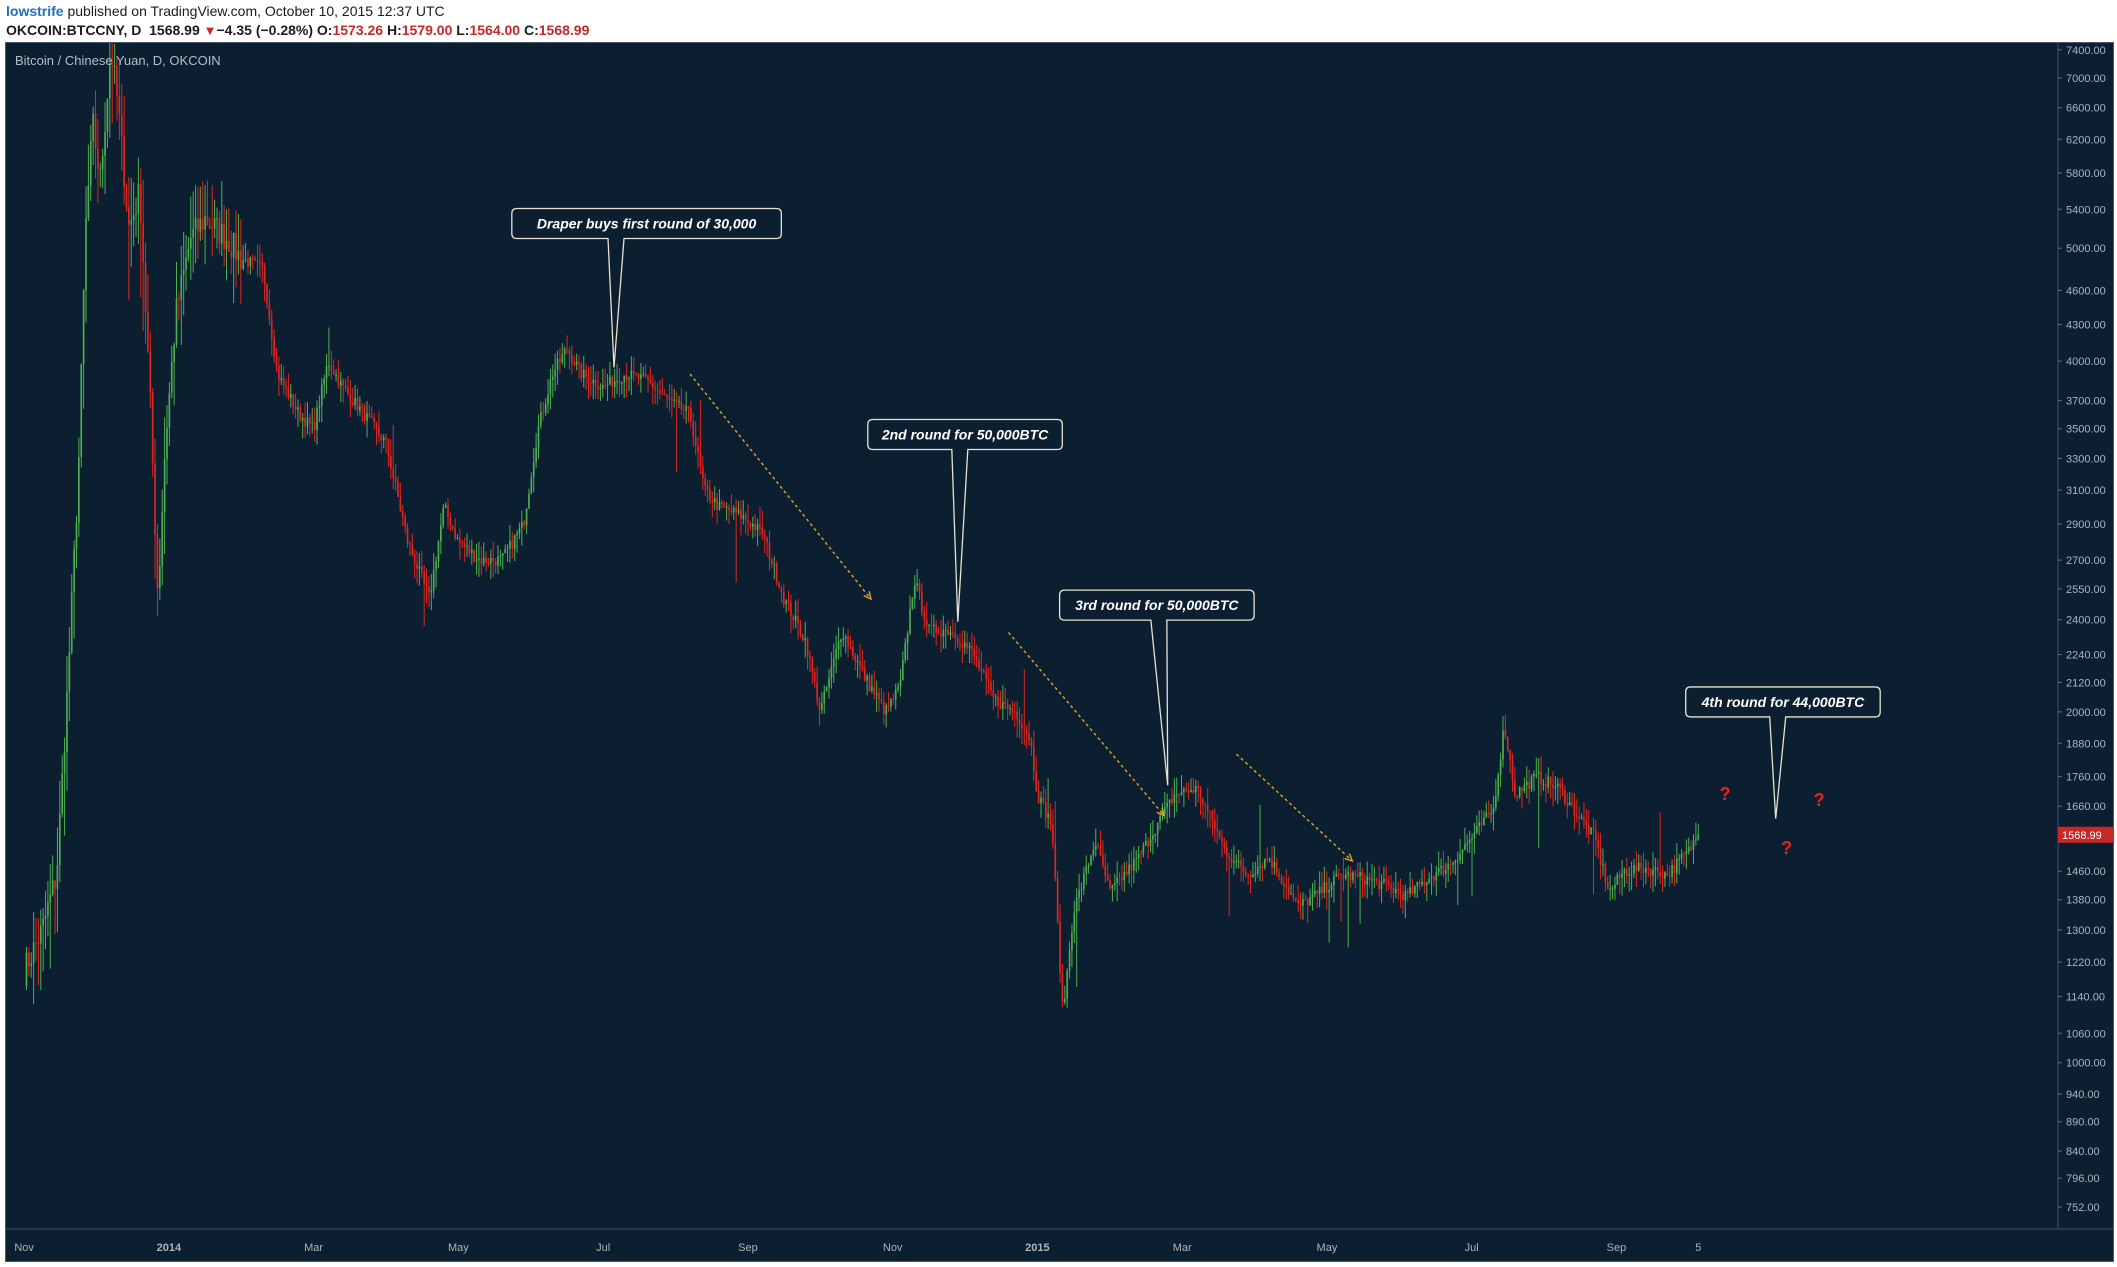  Describe the element at coordinates (2086, 430) in the screenshot. I see `price-tick-label: 3500.00` at that location.